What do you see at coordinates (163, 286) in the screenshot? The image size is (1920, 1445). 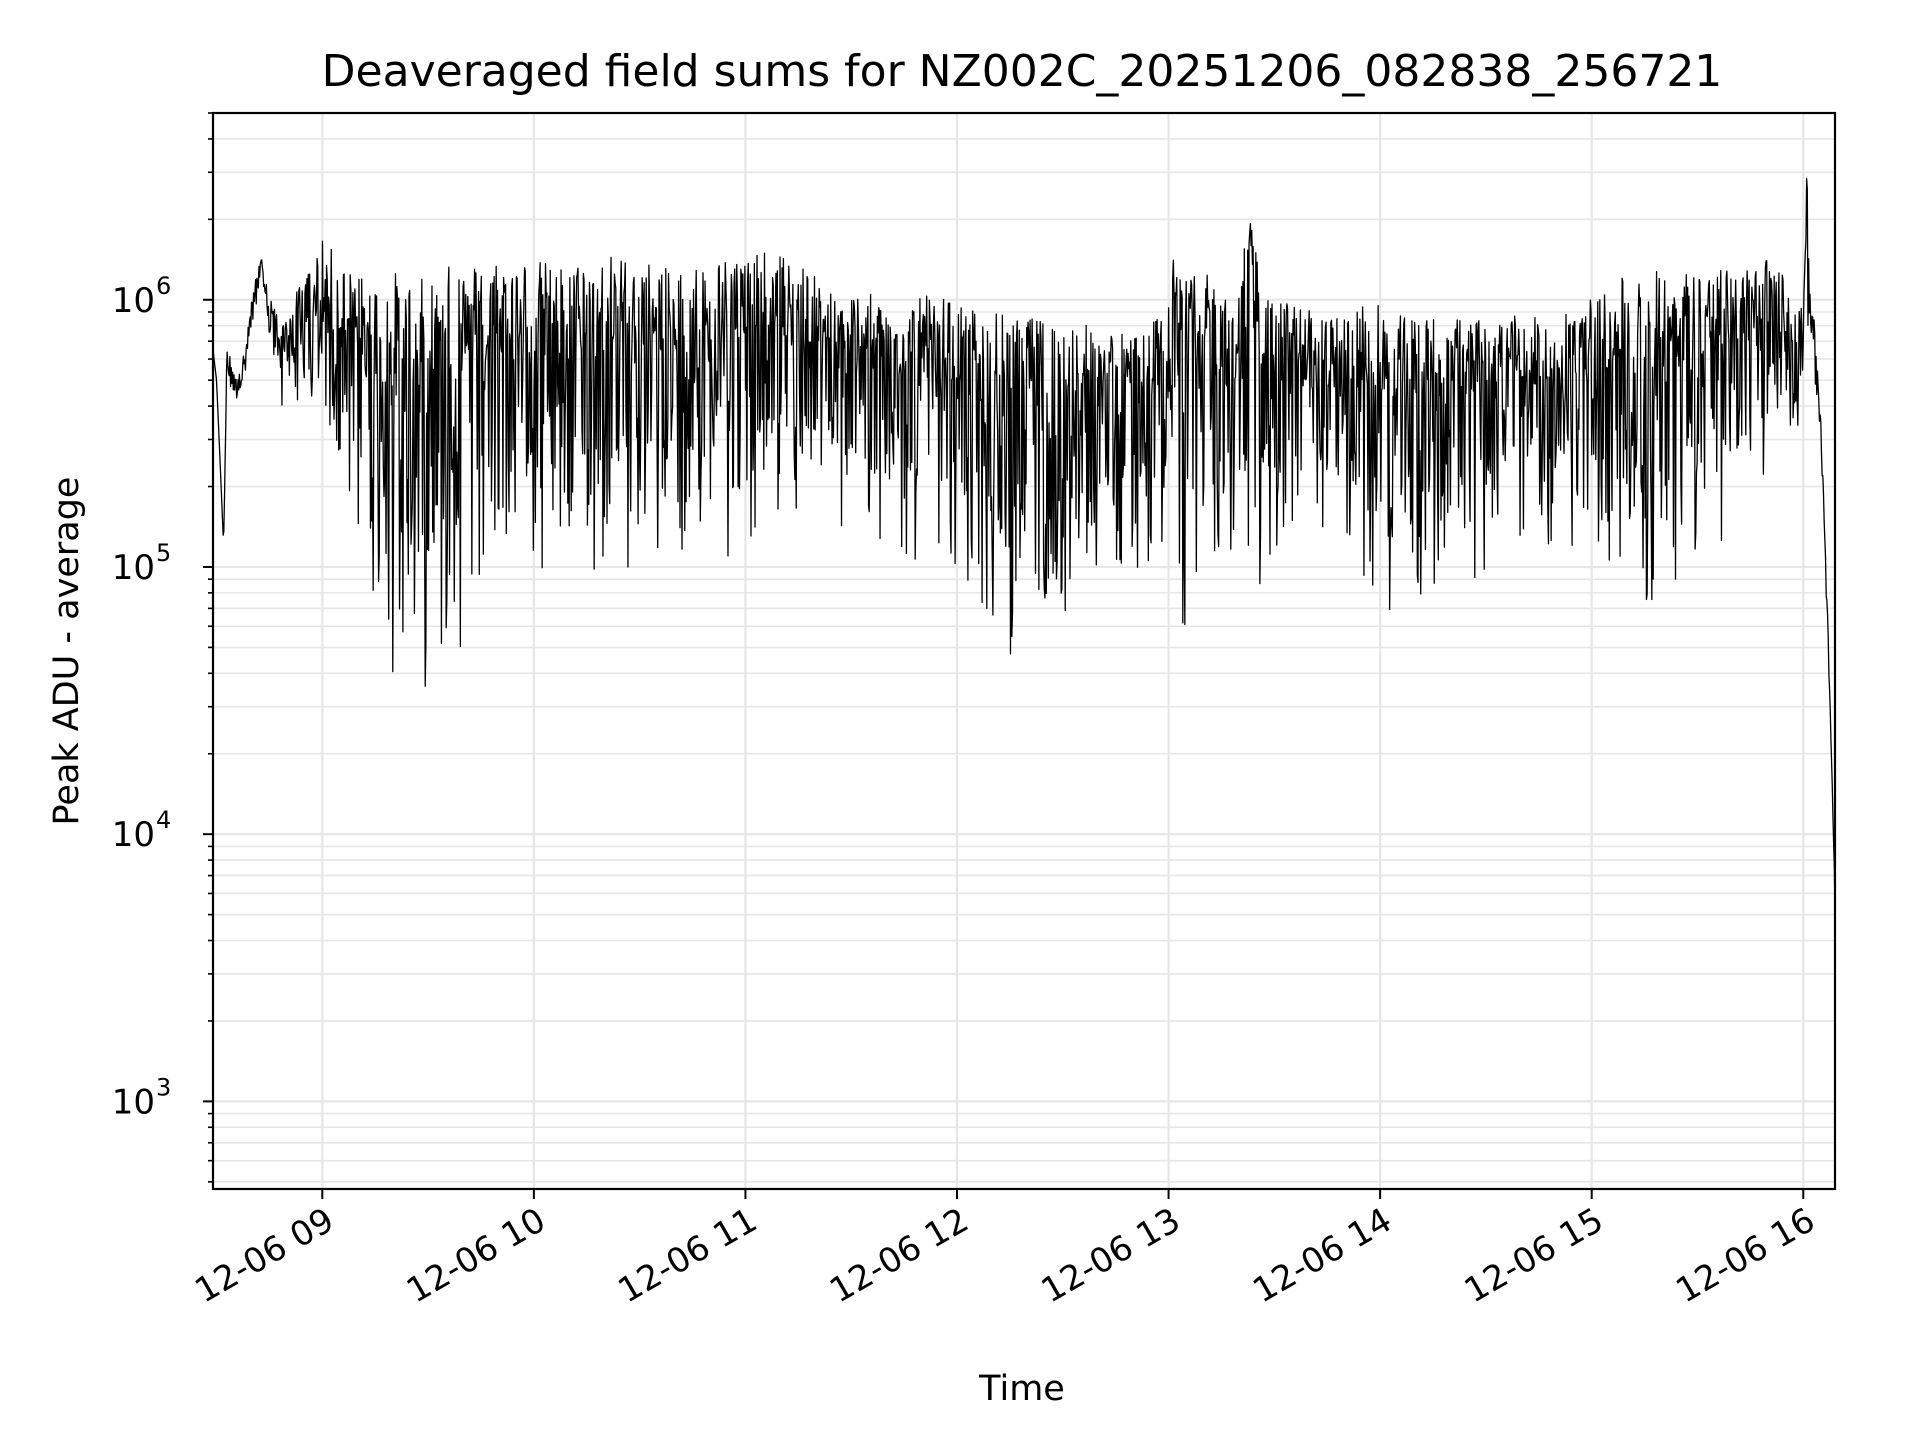 I see `y-tick-label-exponent: 6` at bounding box center [163, 286].